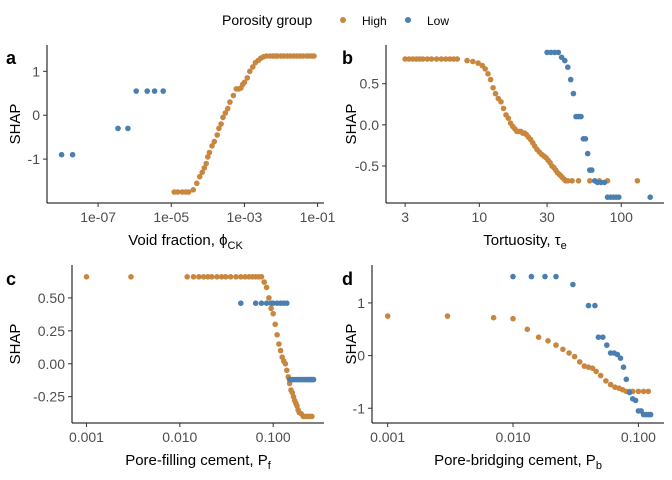  I want to click on y-axis-title: SHAP, so click(351, 344).